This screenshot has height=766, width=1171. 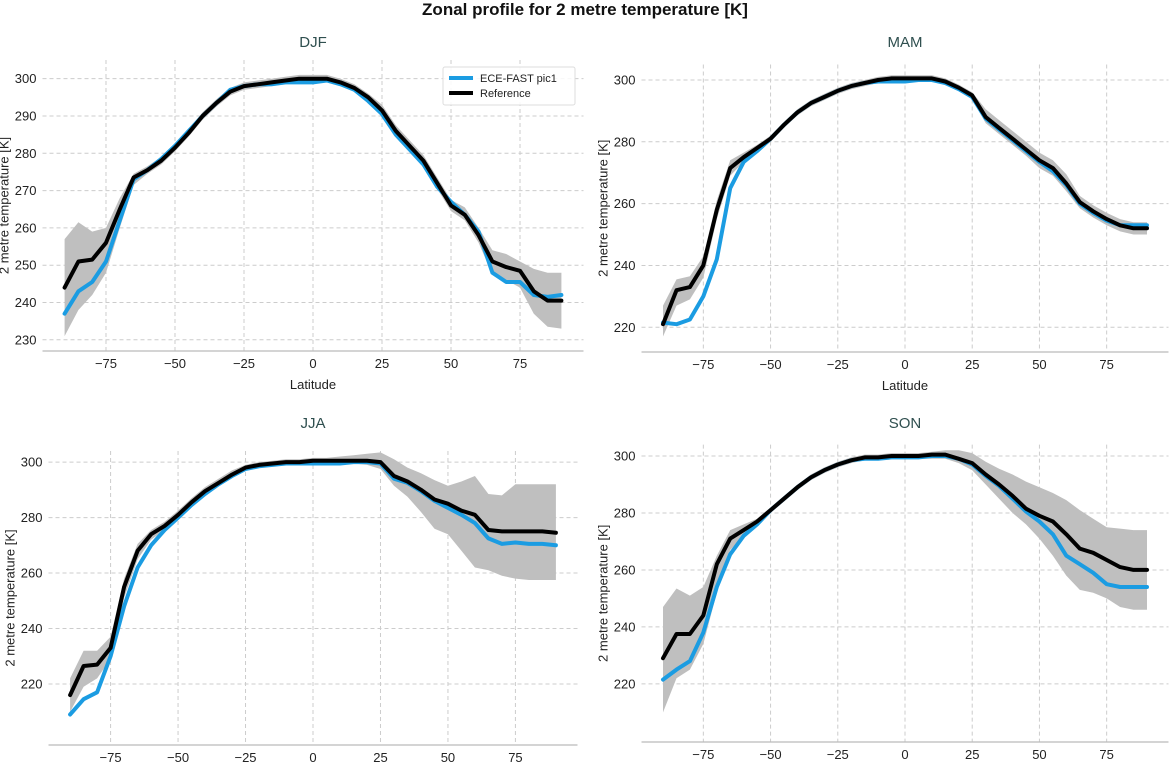 What do you see at coordinates (26, 190) in the screenshot?
I see `y-tick-label: 270` at bounding box center [26, 190].